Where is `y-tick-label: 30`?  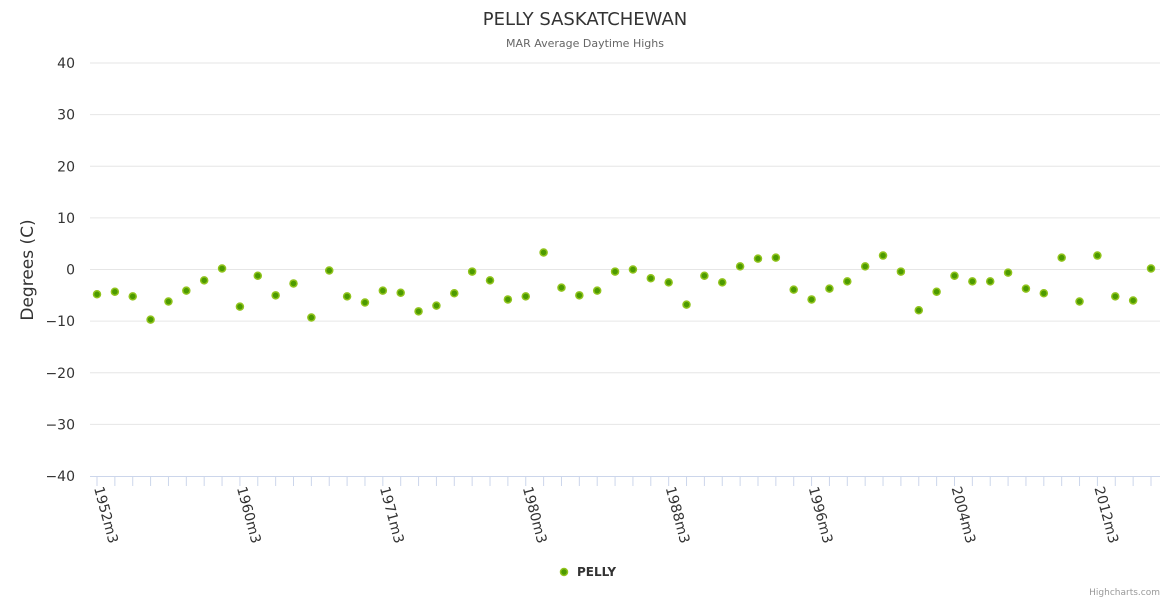 y-tick-label: 30 is located at coordinates (66, 116).